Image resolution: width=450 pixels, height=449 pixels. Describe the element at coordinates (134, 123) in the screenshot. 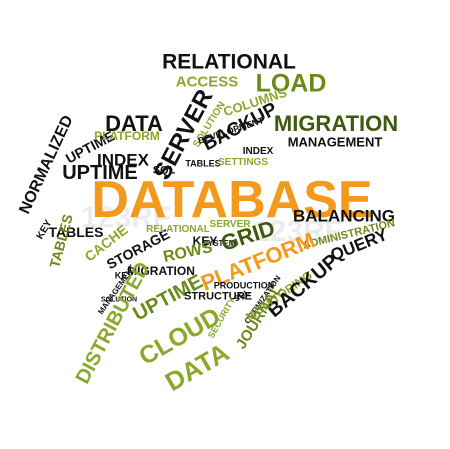

I see `word-data: DATA` at that location.